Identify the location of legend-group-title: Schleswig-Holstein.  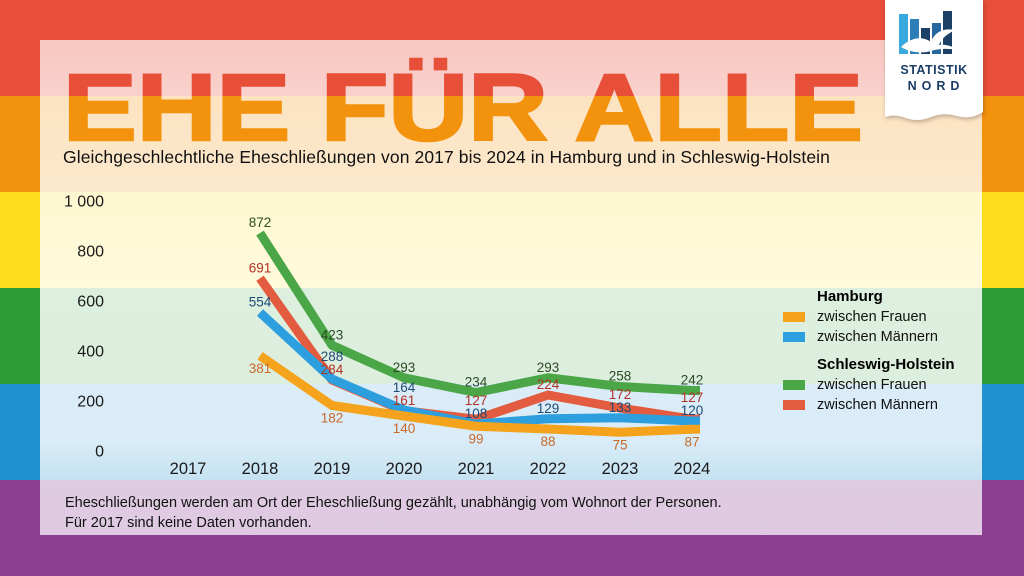
(886, 364).